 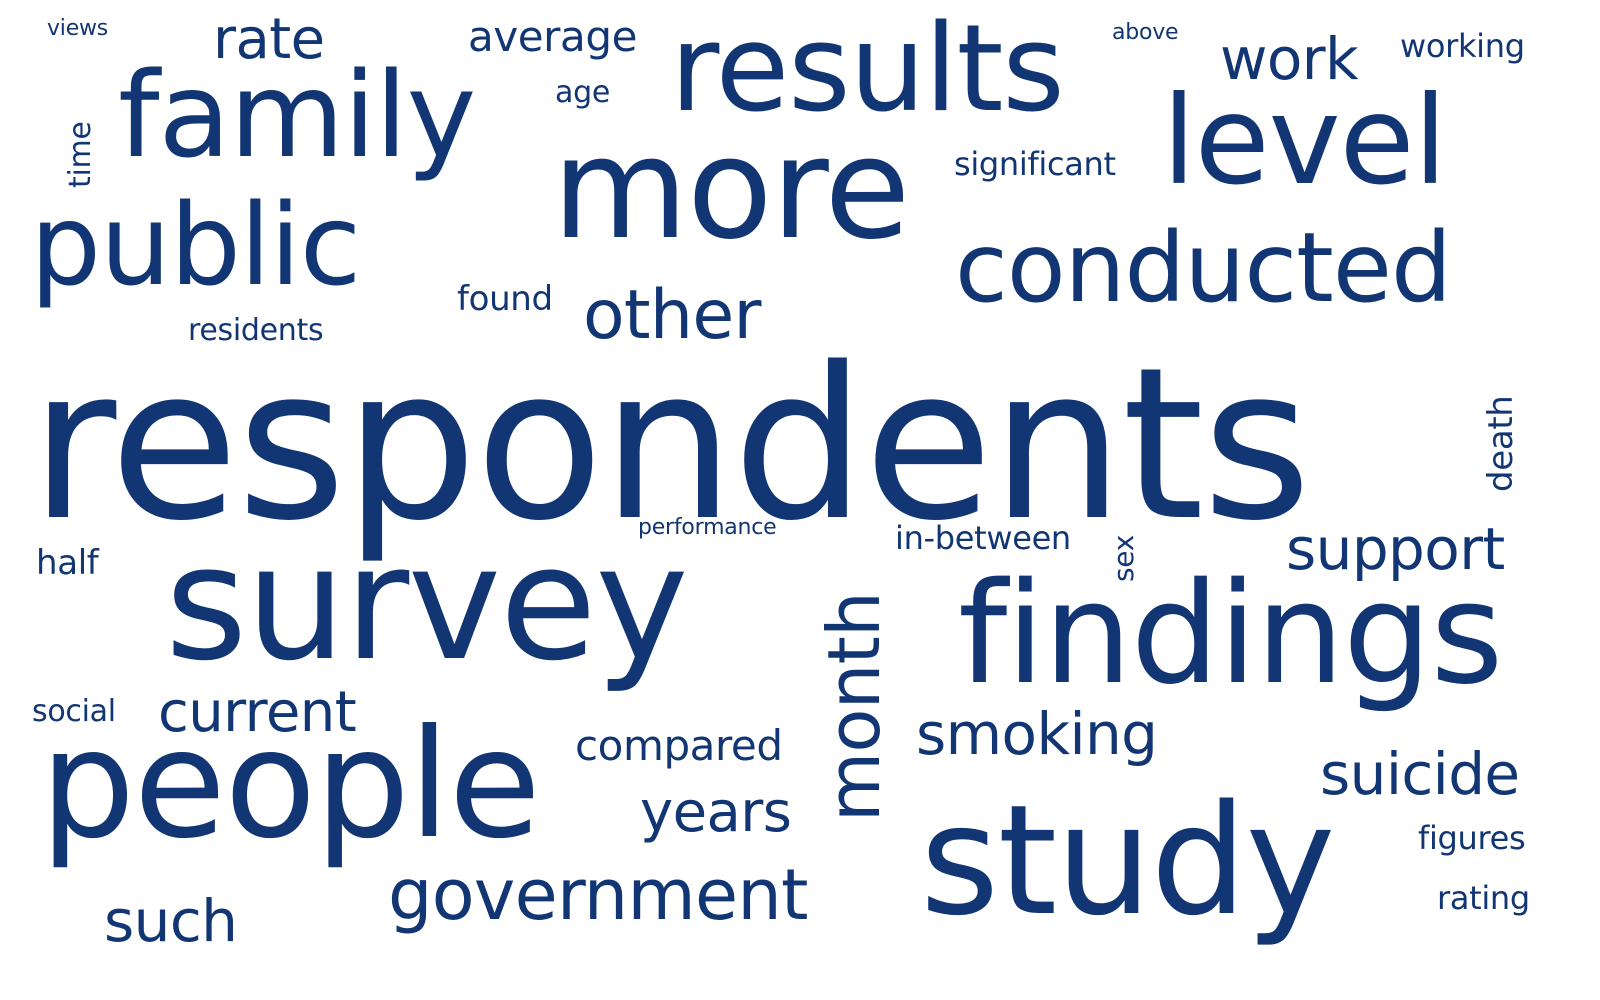 I want to click on word-found: found, so click(x=505, y=299).